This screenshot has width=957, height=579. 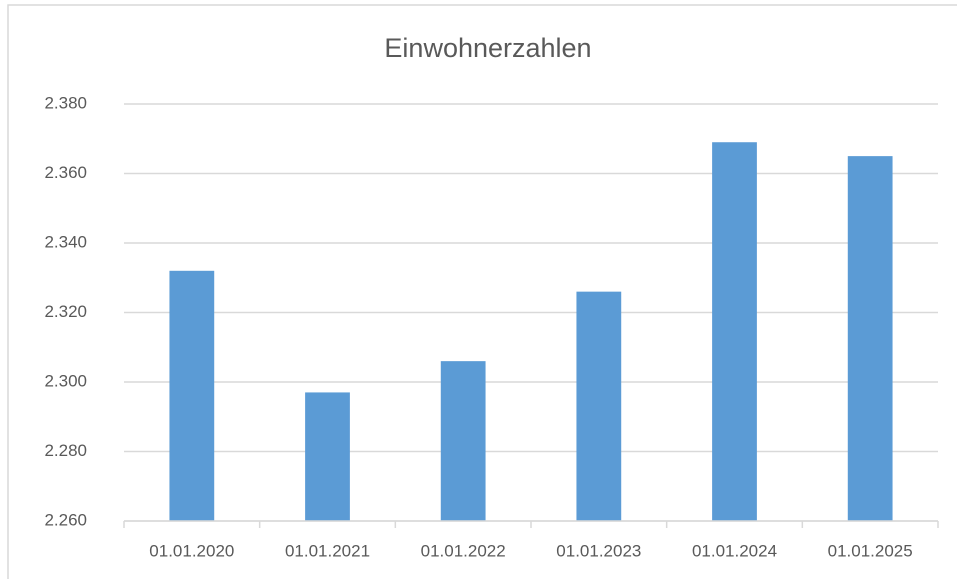 What do you see at coordinates (191, 550) in the screenshot?
I see `x-tick-label: 01.01.2020` at bounding box center [191, 550].